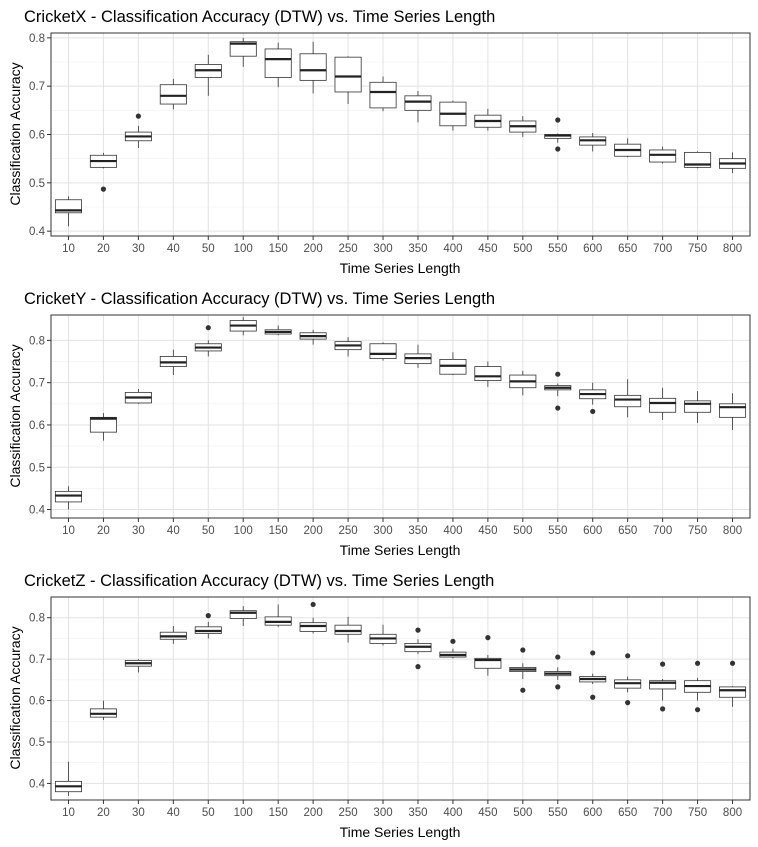 The image size is (758, 847). I want to click on x-tick-label: 200, so click(313, 813).